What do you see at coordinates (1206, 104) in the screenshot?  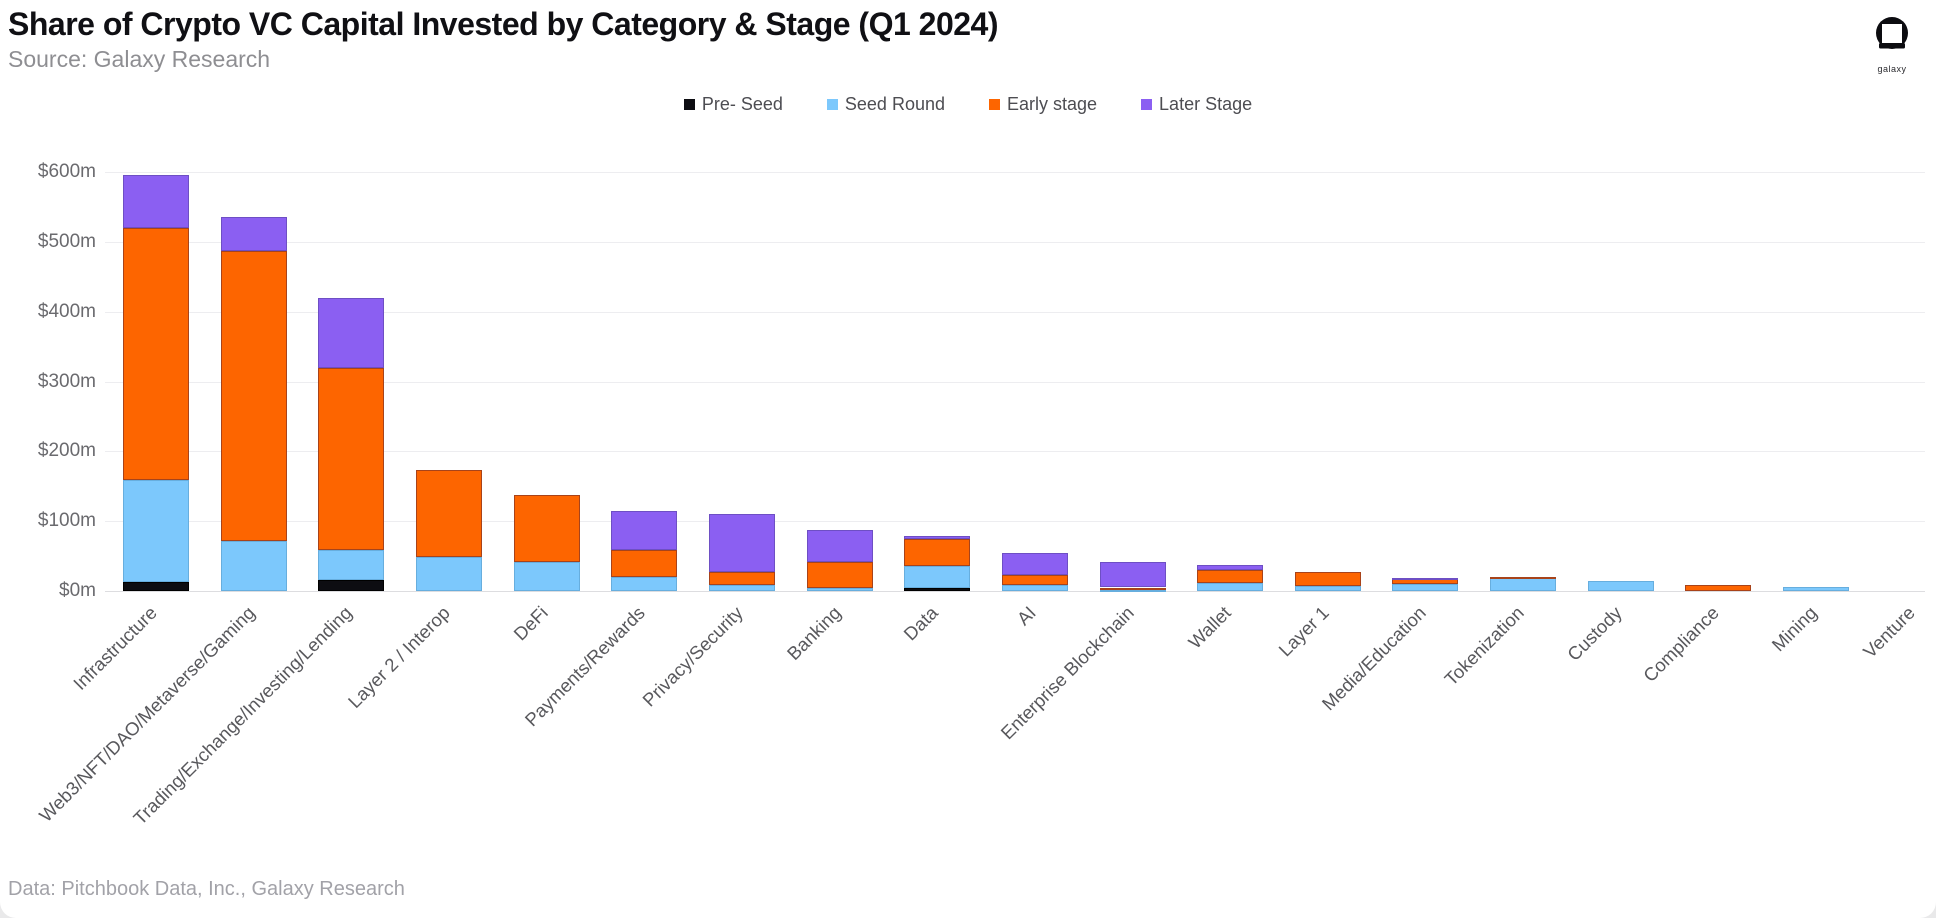 I see `legend-label: Later Stage` at bounding box center [1206, 104].